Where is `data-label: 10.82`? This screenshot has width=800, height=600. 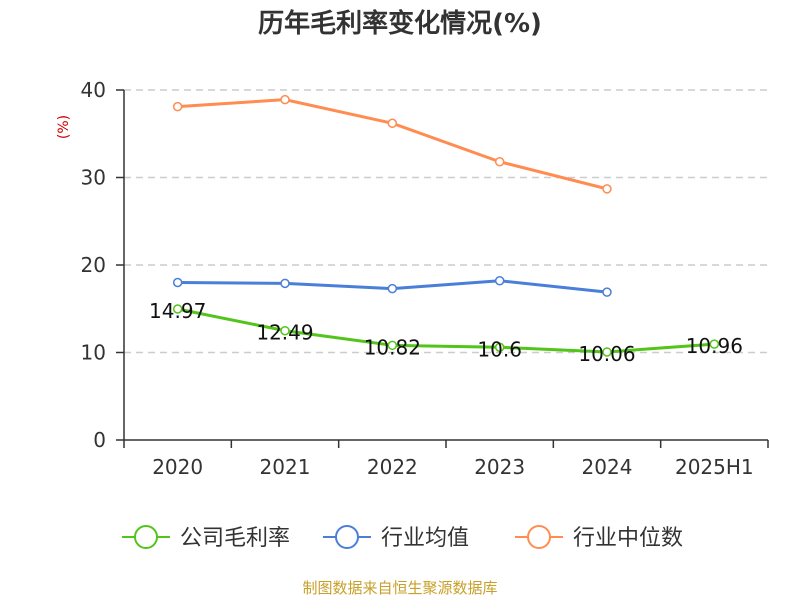 data-label: 10.82 is located at coordinates (392, 347).